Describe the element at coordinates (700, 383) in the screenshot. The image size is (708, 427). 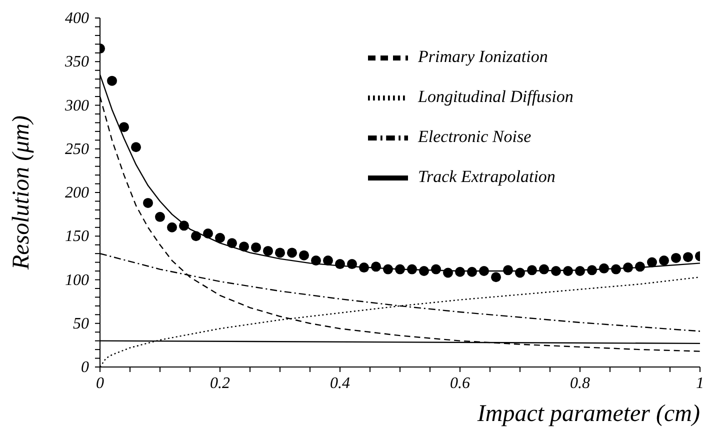
I see `x-tick-label: 1` at that location.